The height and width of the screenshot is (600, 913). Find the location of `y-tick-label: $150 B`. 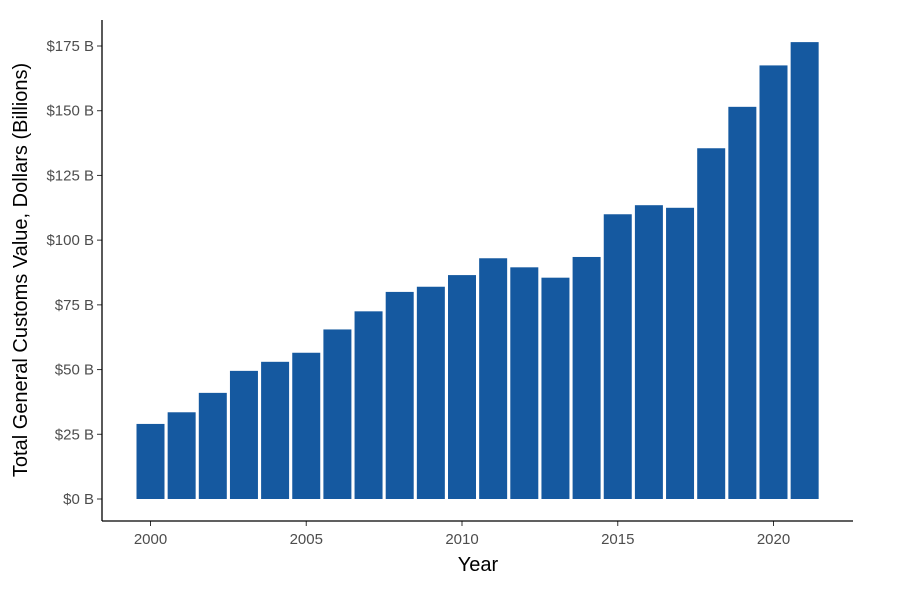

y-tick-label: $150 B is located at coordinates (70, 111).